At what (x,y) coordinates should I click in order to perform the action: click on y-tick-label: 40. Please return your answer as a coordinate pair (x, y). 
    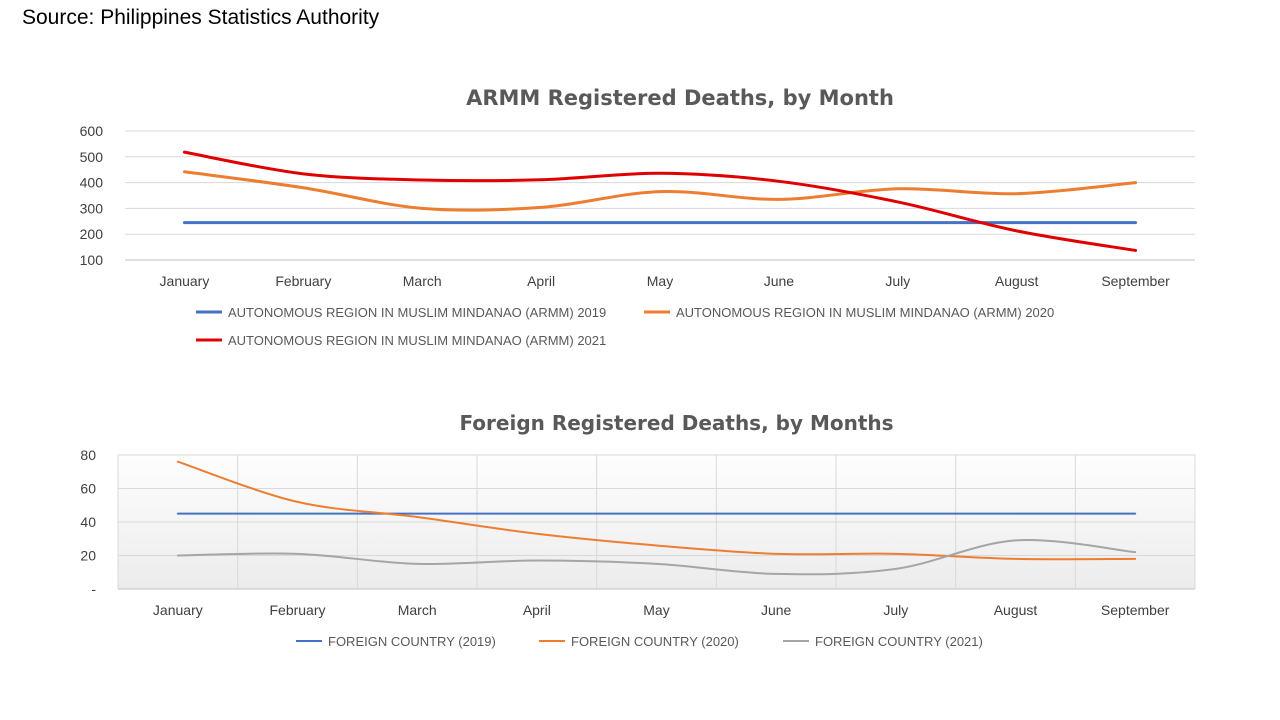
    Looking at the image, I should click on (88, 522).